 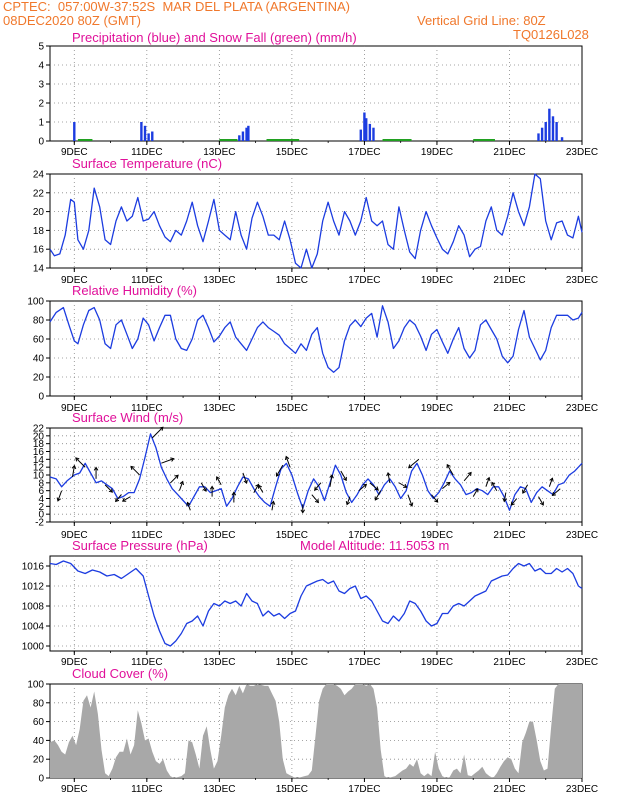 I want to click on y-tick-label: 3, so click(x=41, y=85).